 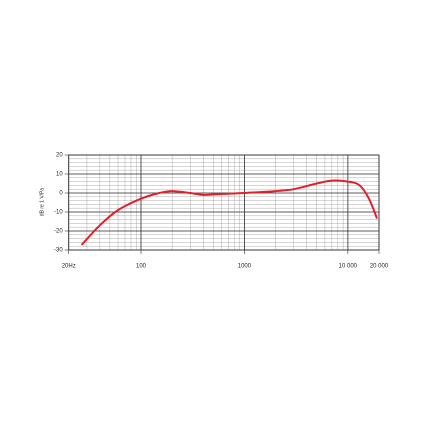 What do you see at coordinates (58, 251) in the screenshot?
I see `y-tick-label: -30` at bounding box center [58, 251].